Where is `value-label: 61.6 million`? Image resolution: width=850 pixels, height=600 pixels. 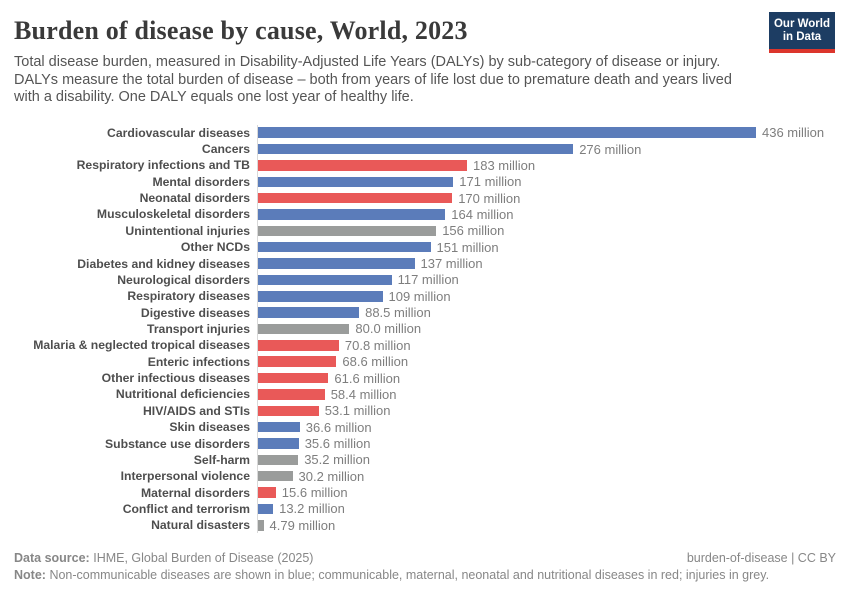
value-label: 61.6 million is located at coordinates (367, 378).